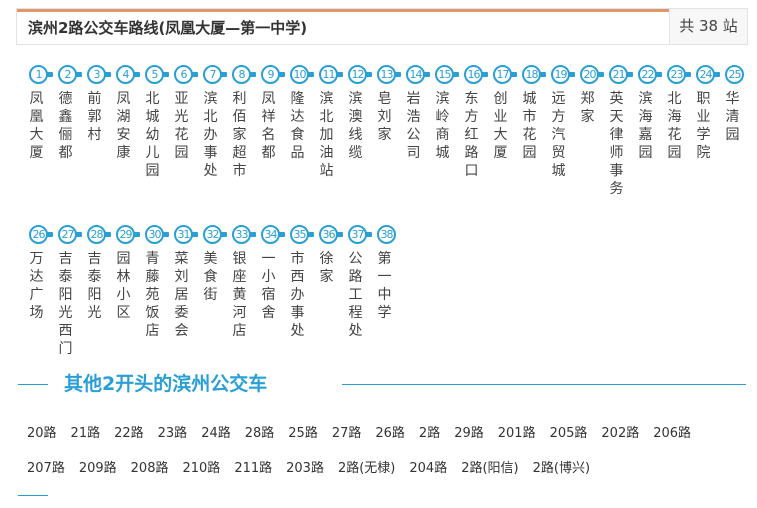  I want to click on route-link: 201路, so click(516, 433).